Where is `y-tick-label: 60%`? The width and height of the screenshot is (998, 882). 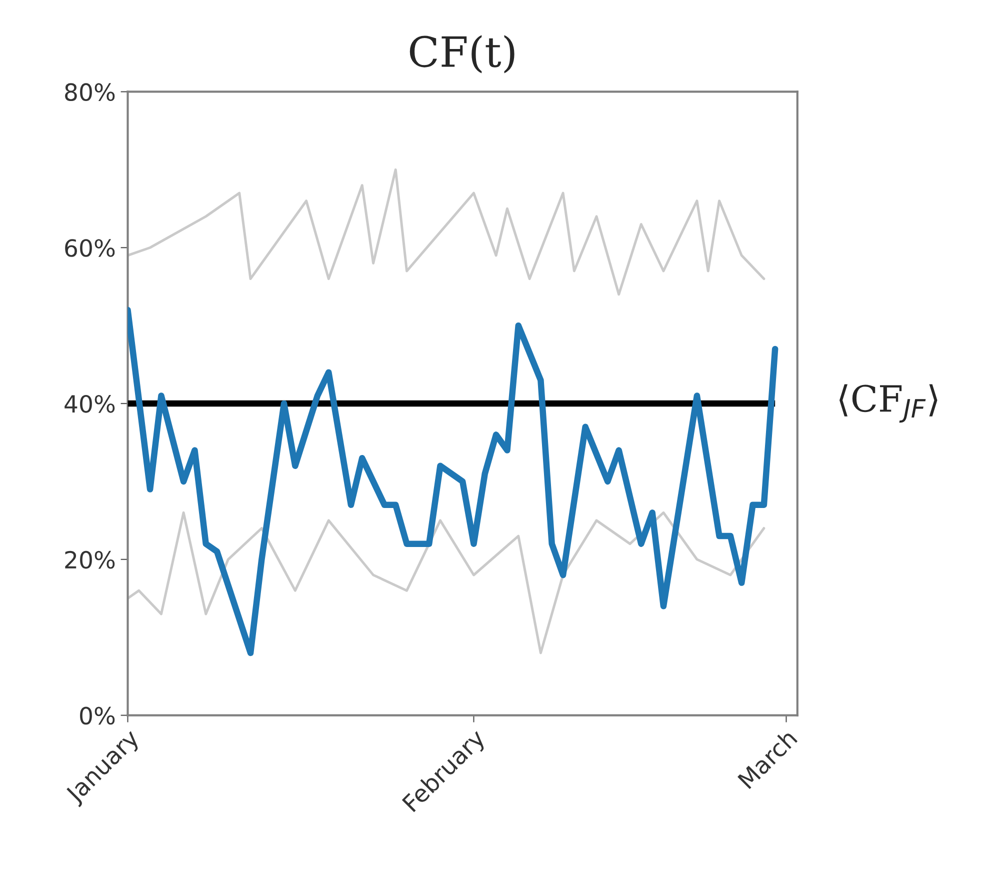
y-tick-label: 60% is located at coordinates (90, 248).